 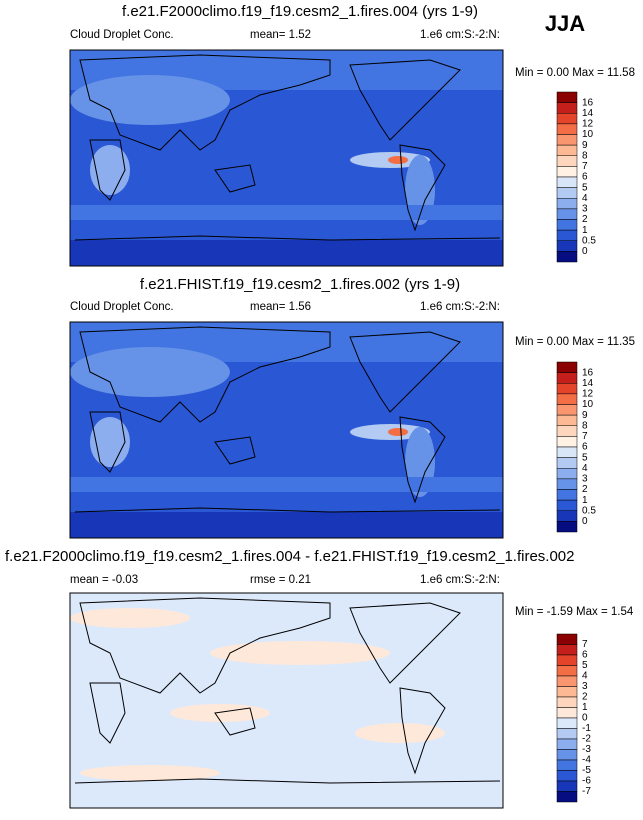 What do you see at coordinates (575, 73) in the screenshot?
I see `min-max: Min = 0.00 Max = 11.58` at bounding box center [575, 73].